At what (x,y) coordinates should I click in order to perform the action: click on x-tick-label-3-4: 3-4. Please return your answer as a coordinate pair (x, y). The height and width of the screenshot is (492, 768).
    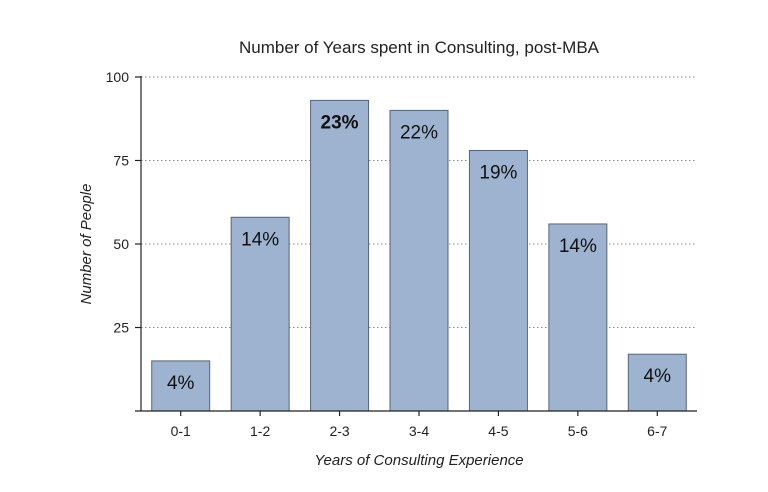
    Looking at the image, I should click on (419, 431).